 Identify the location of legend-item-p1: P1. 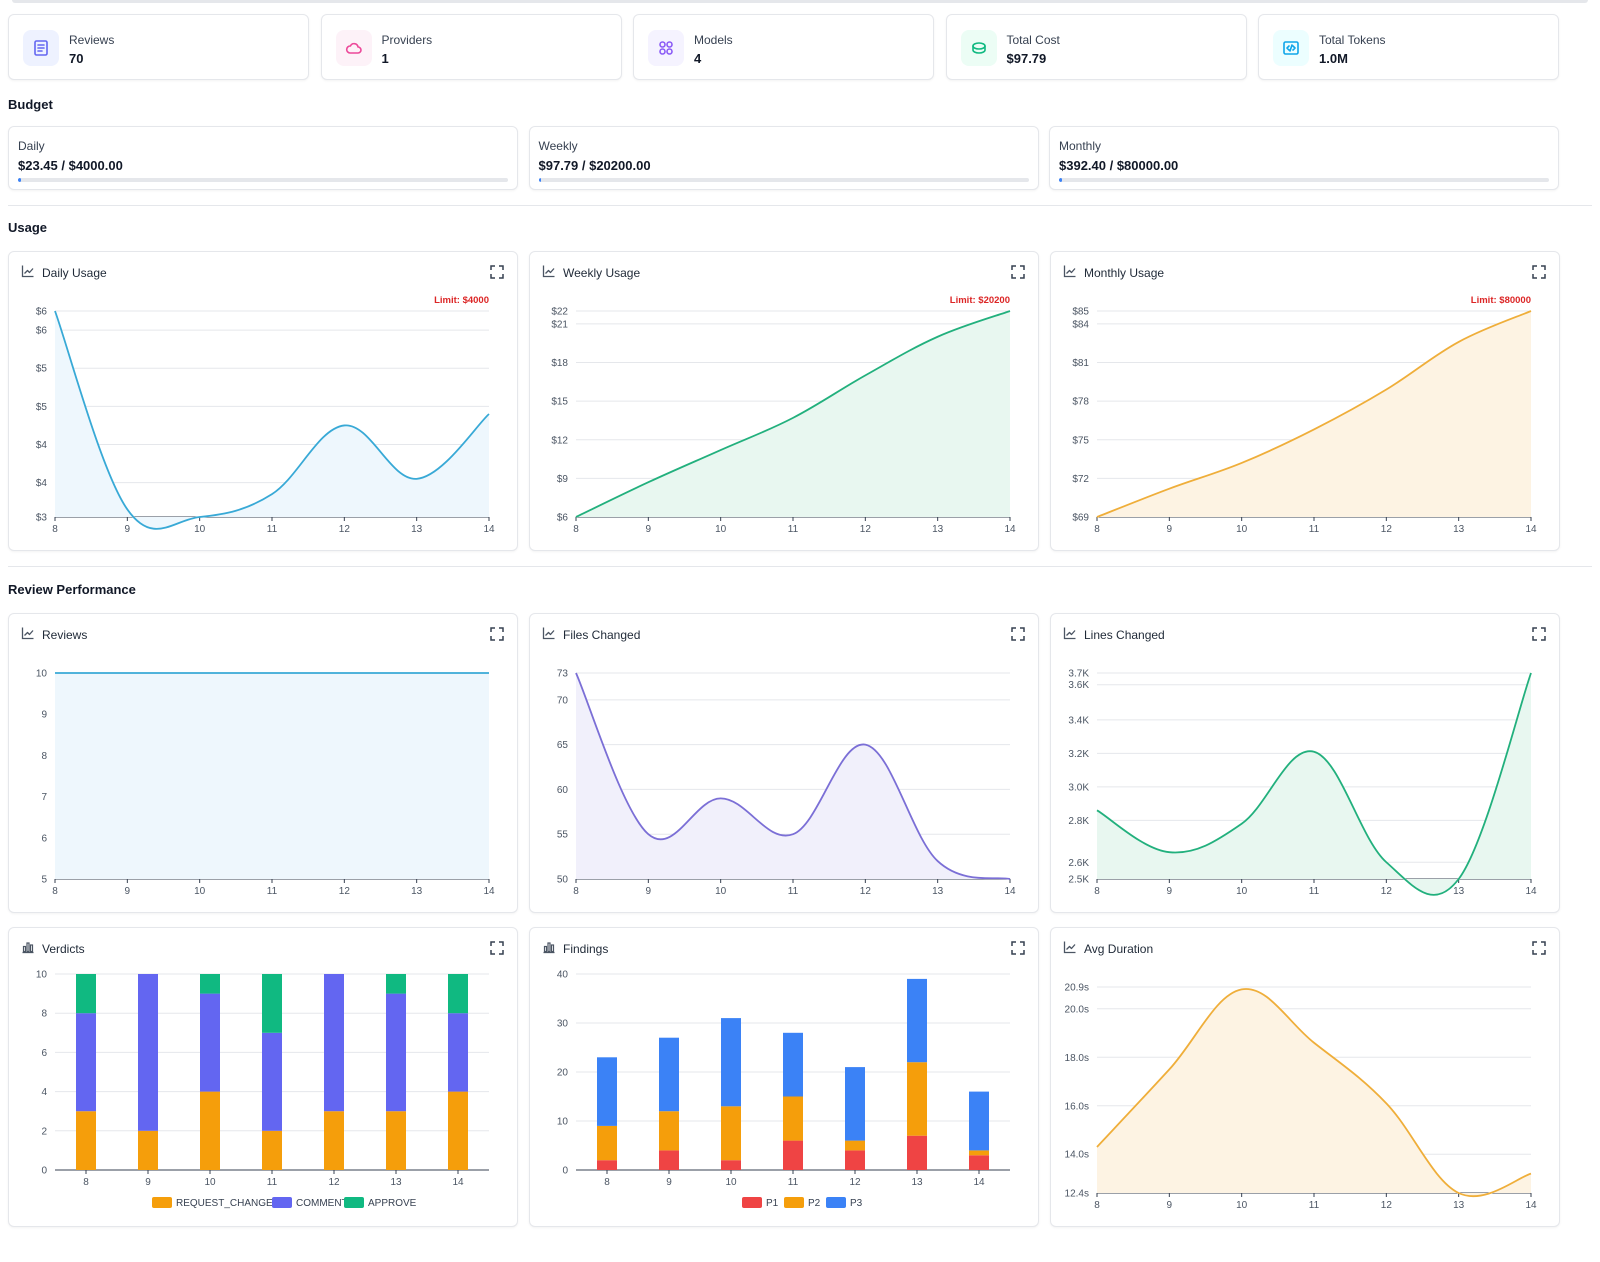
(760, 1203).